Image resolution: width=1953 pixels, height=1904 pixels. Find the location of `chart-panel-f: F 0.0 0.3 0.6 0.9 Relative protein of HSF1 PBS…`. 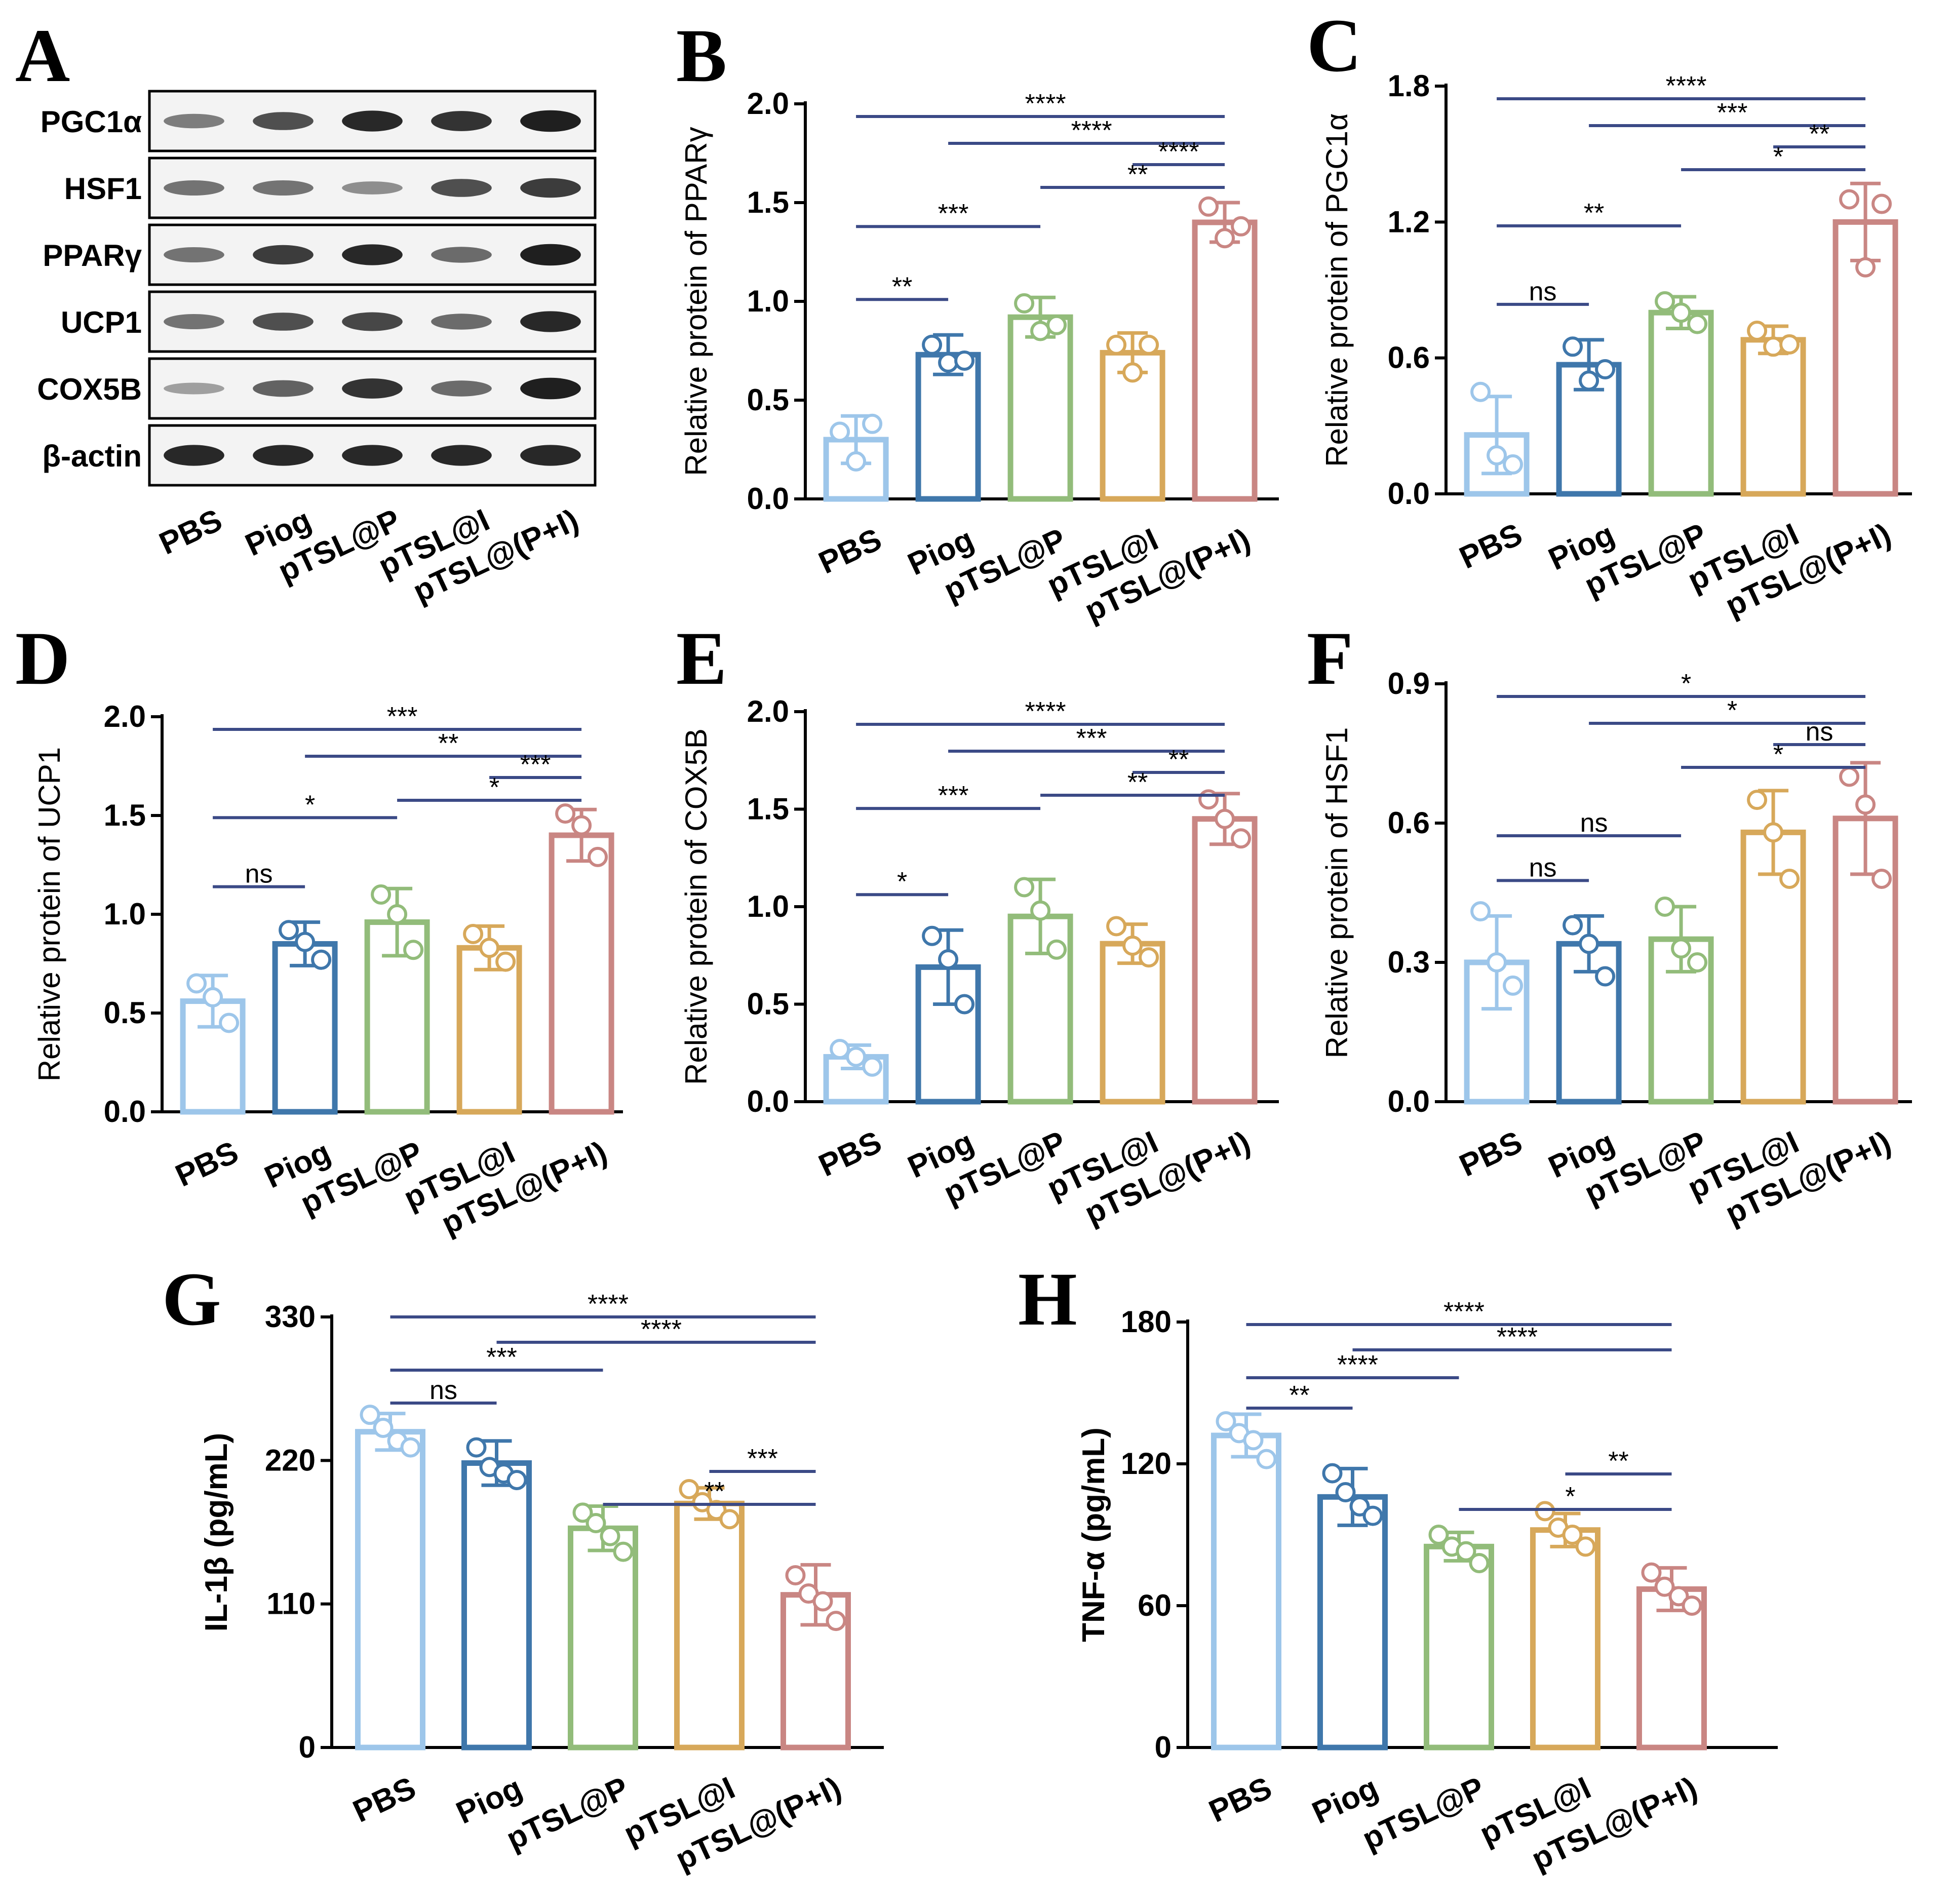

chart-panel-f: F 0.0 0.3 0.6 0.9 Relative protein of HSF1 PBS… is located at coordinates (1609, 923).